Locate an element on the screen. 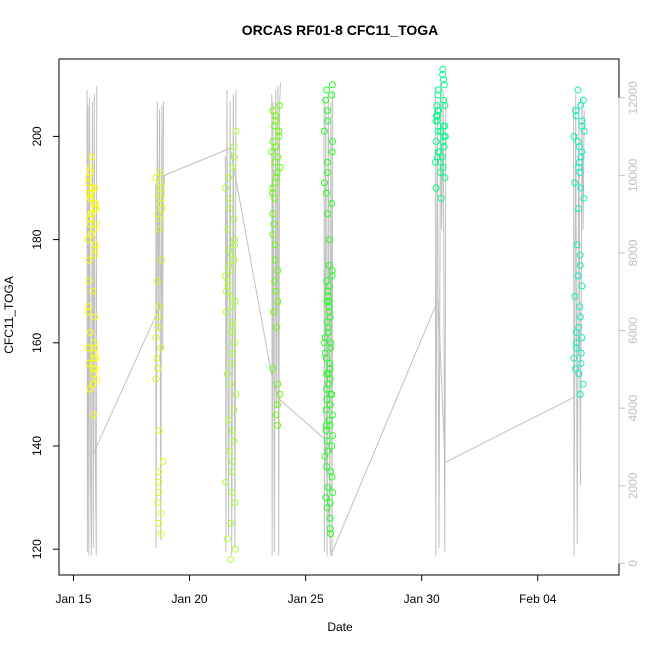 The image size is (650, 650). right-axis-tick-label: 8000 is located at coordinates (633, 252).